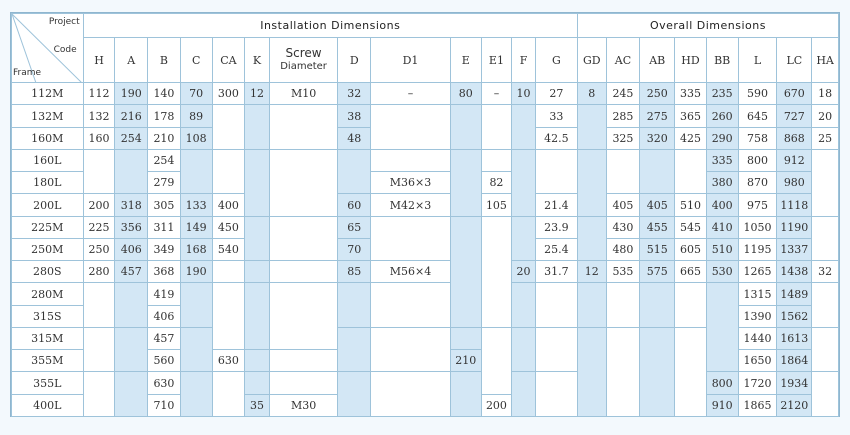 The image size is (850, 435). Describe the element at coordinates (757, 160) in the screenshot. I see `cell-l: 800` at that location.